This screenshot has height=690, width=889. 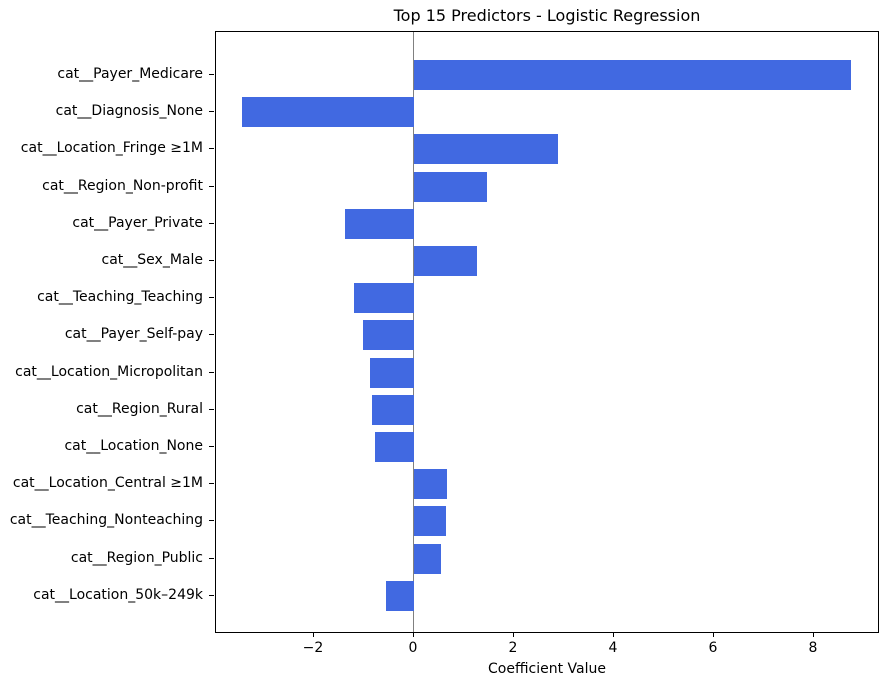 I want to click on xtick-label: 0, so click(x=413, y=648).